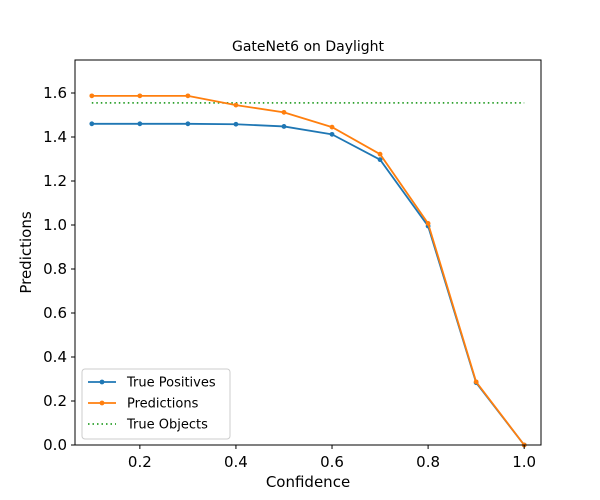  I want to click on legend-item-true-objects: True Objects, so click(148, 425).